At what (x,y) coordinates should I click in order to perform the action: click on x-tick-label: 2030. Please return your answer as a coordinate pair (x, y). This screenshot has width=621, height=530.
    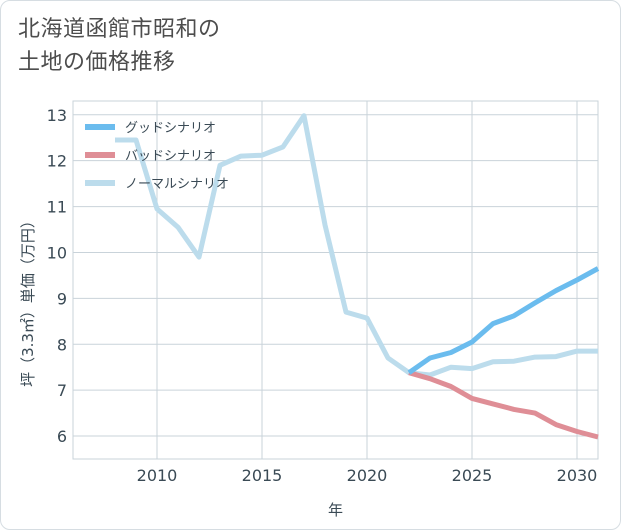
    Looking at the image, I should click on (577, 475).